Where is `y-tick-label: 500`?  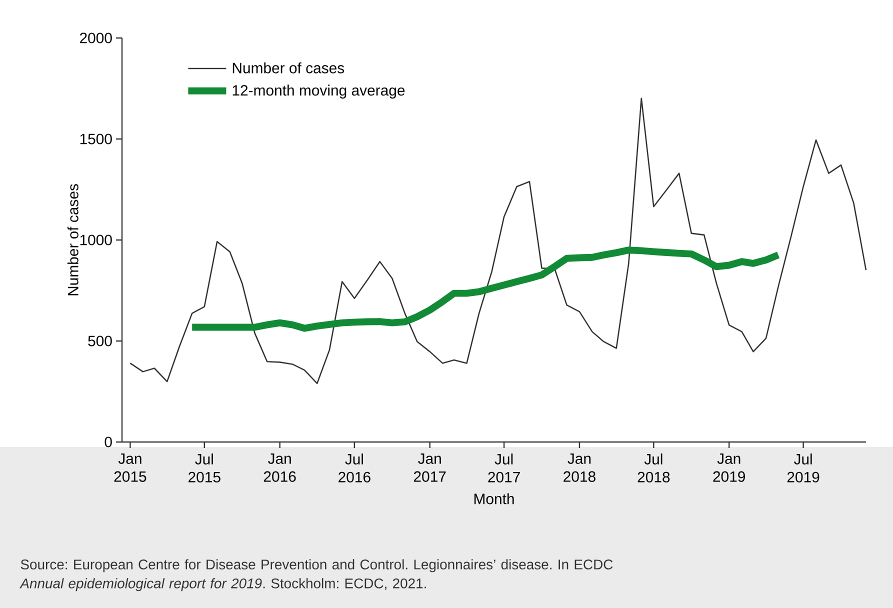 y-tick-label: 500 is located at coordinates (100, 341).